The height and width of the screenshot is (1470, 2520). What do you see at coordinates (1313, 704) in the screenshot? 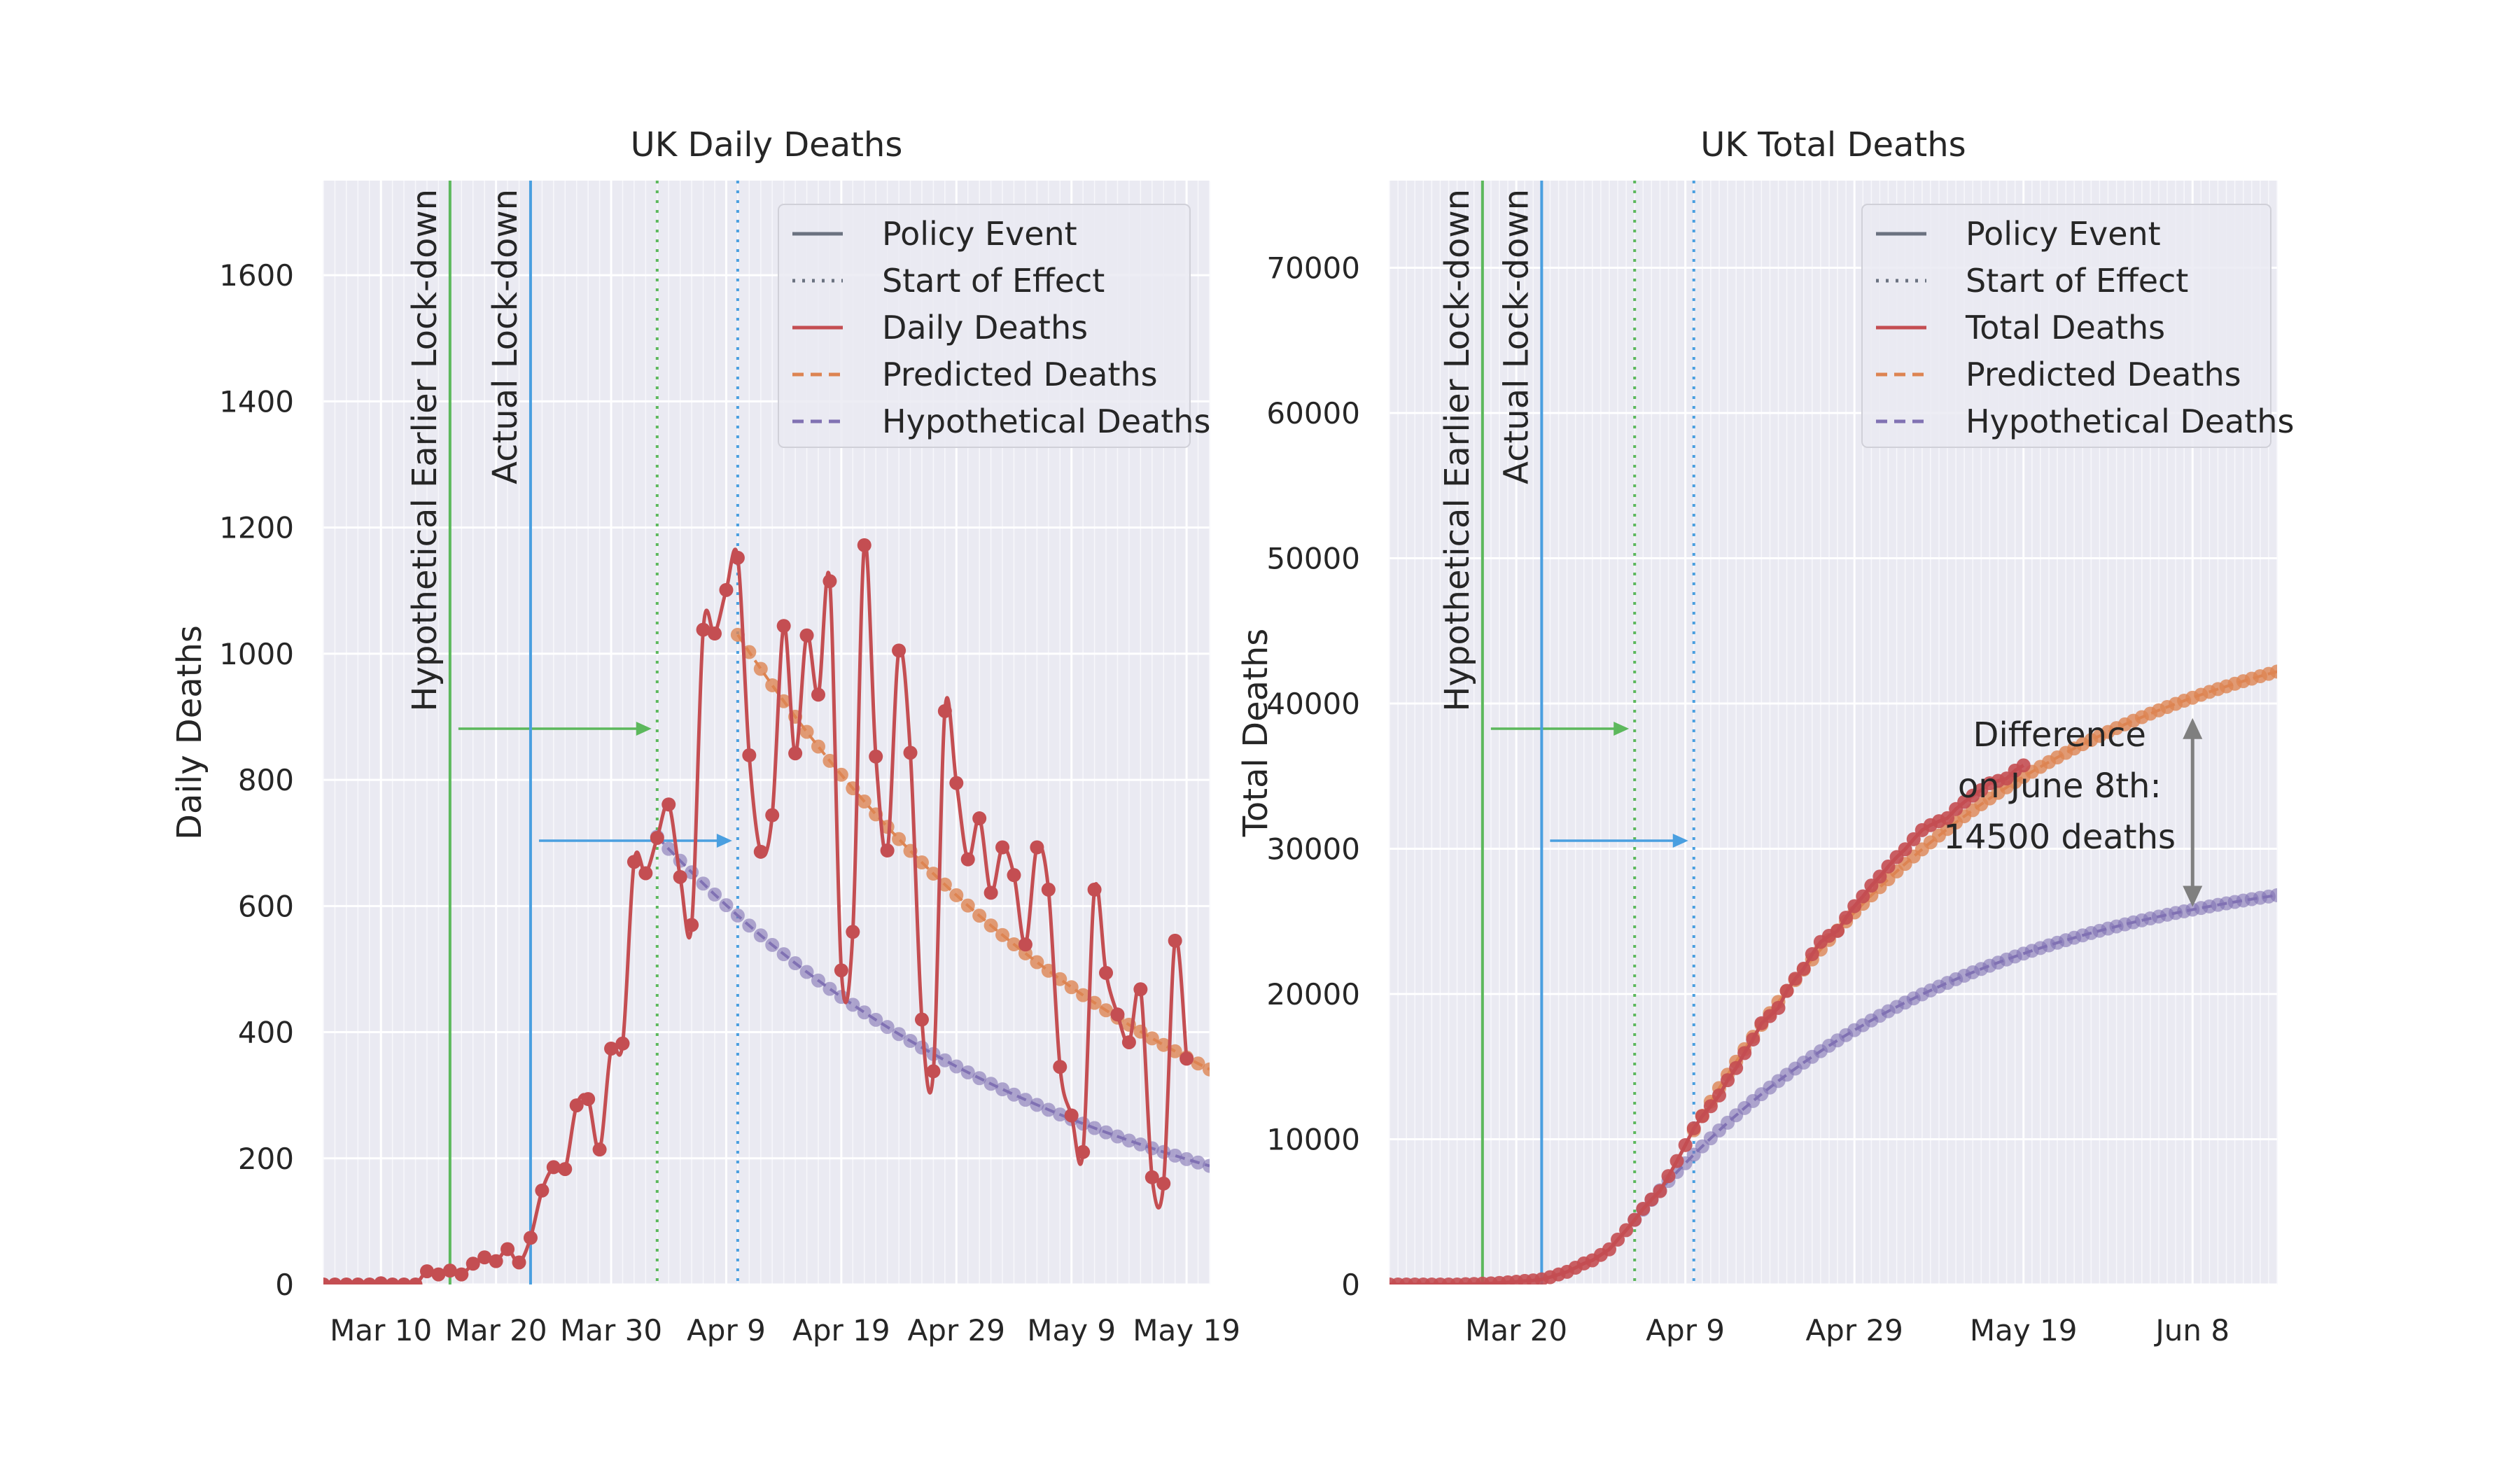
I see `y-tick-label: 40000` at bounding box center [1313, 704].